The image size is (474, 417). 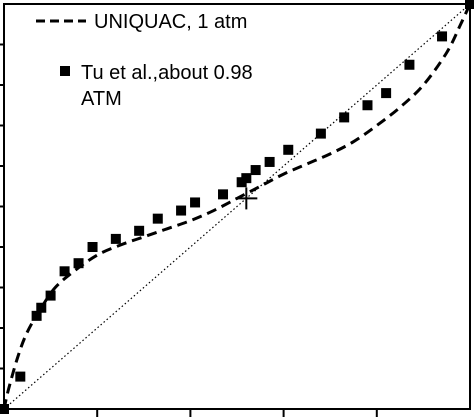 I want to click on azeotrope-cross-marker, so click(x=246, y=198).